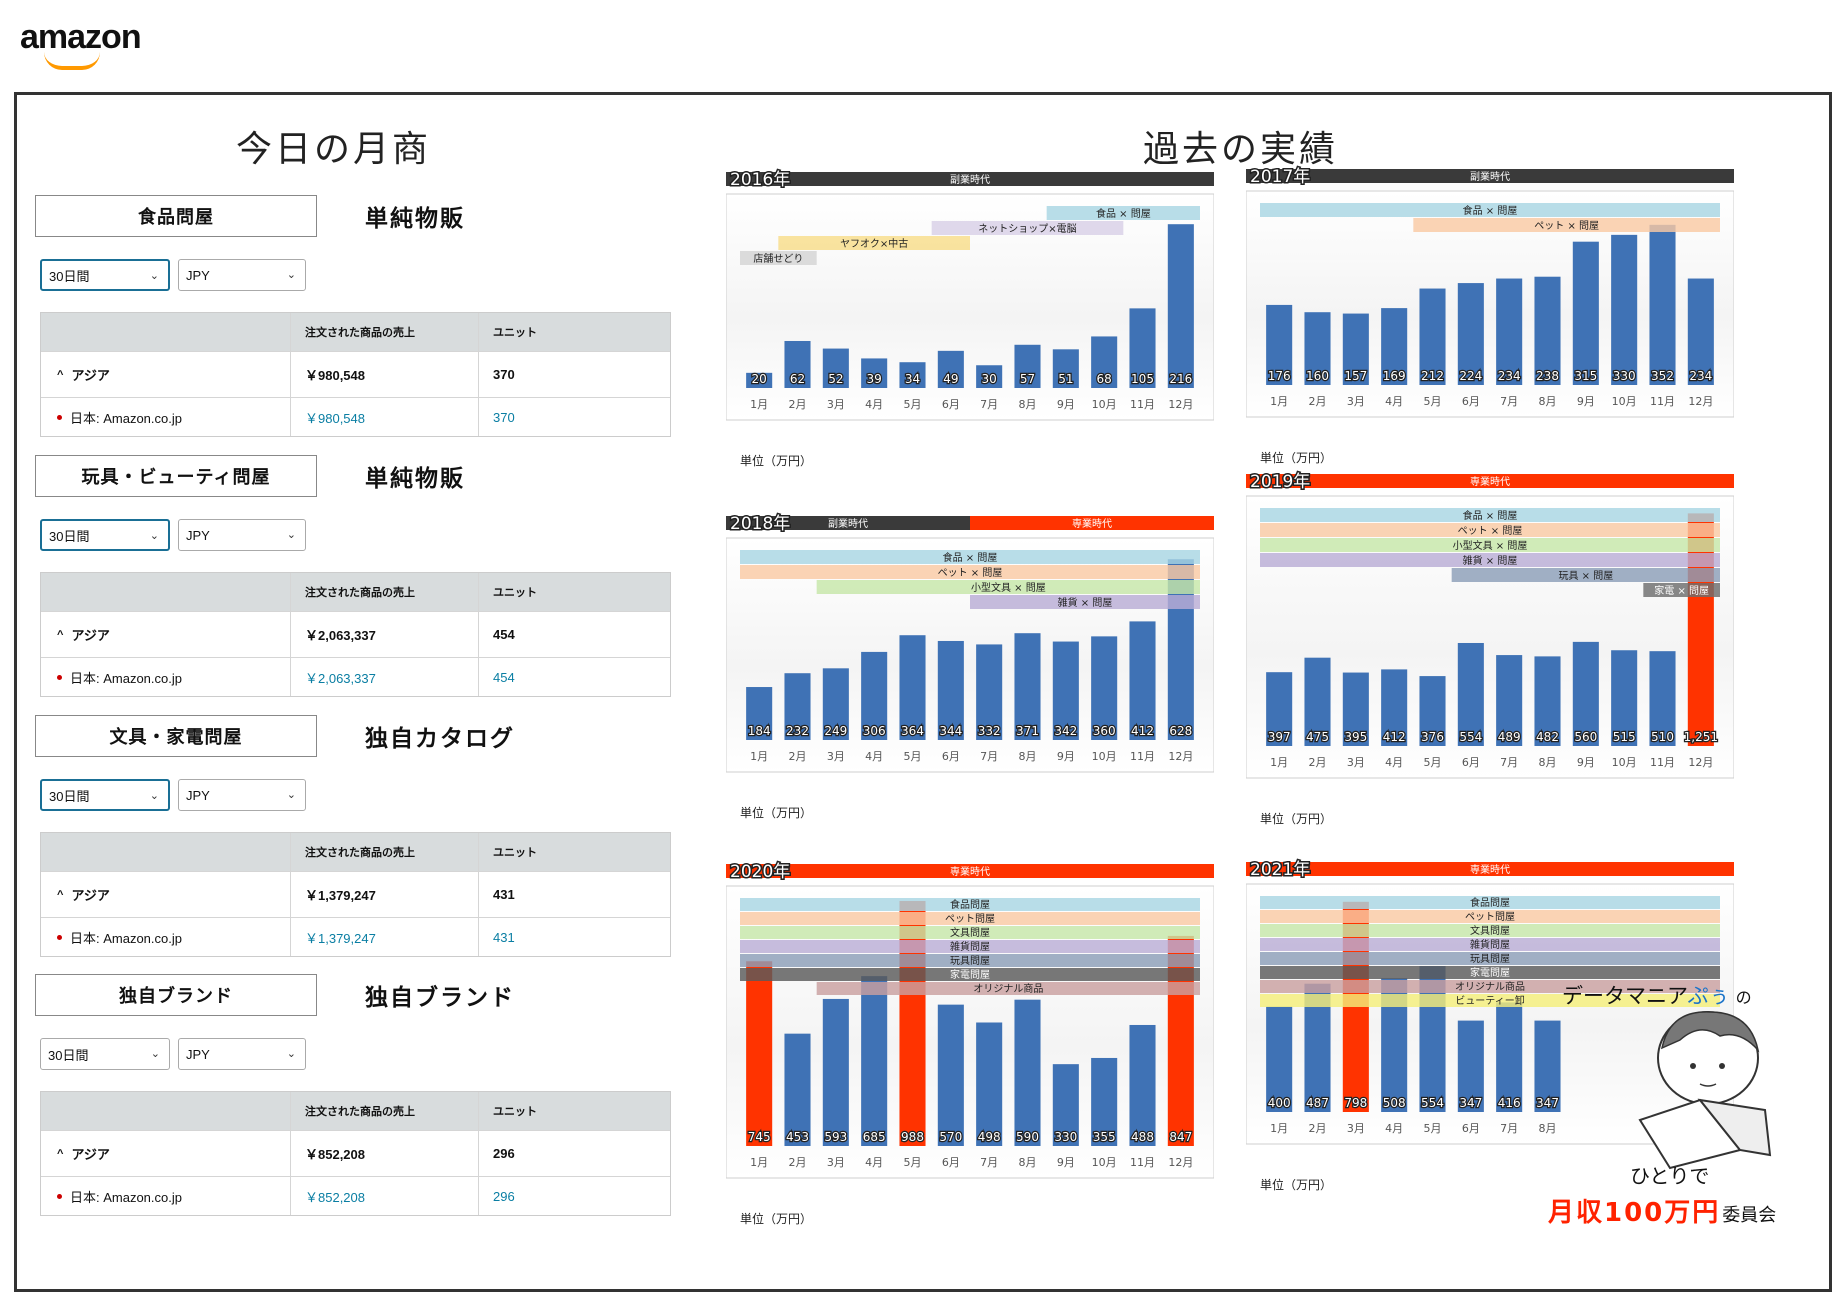  I want to click on data-label: 212, so click(1432, 376).